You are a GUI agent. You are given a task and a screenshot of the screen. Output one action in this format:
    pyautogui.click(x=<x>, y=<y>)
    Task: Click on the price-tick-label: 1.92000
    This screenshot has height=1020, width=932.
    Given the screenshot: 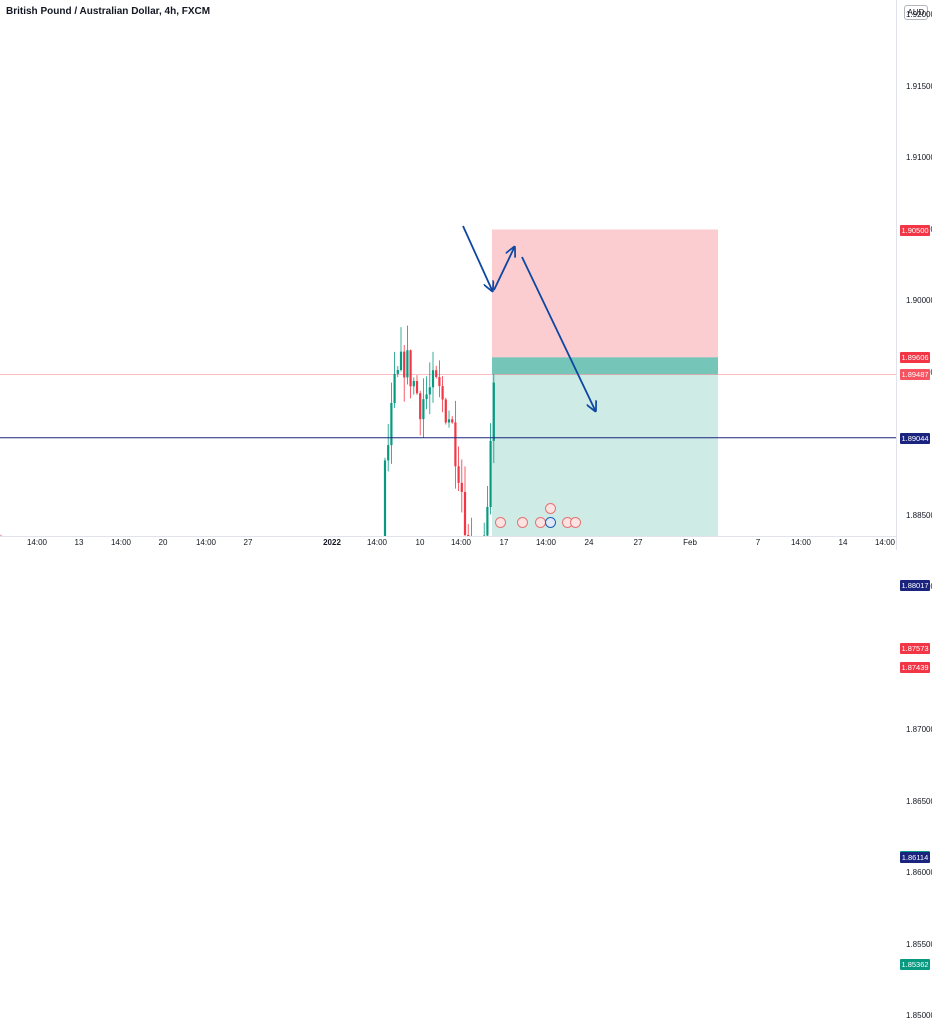 What is the action you would take?
    pyautogui.click(x=919, y=14)
    